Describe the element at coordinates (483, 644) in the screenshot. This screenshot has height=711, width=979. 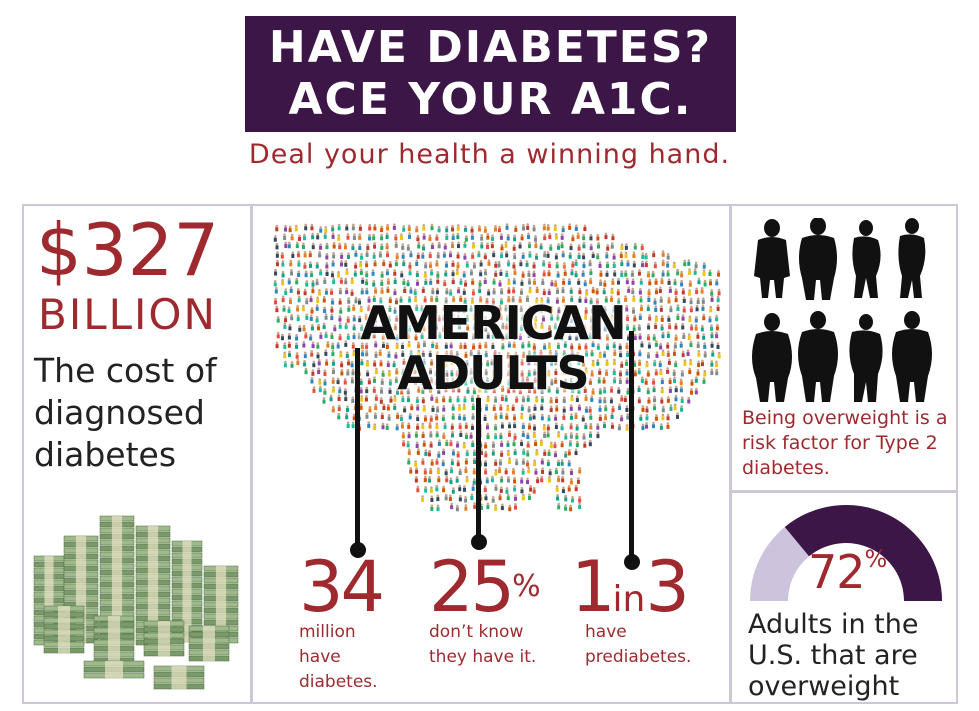
I see `stat-unaware-label: don’t know they have it.` at that location.